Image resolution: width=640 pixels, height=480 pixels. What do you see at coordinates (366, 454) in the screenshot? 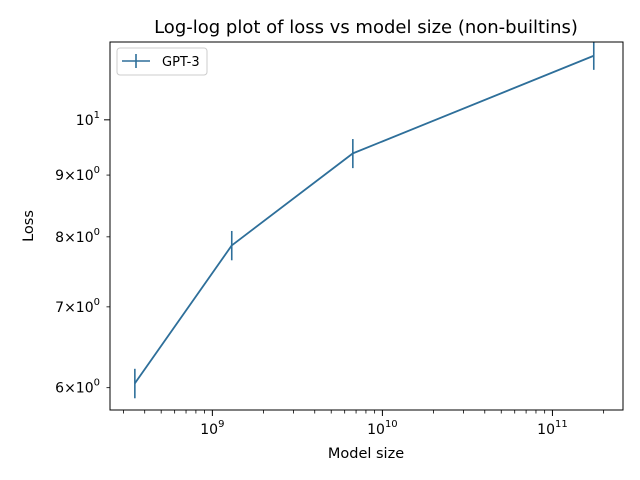
I see `x-axis-label: Model size` at bounding box center [366, 454].